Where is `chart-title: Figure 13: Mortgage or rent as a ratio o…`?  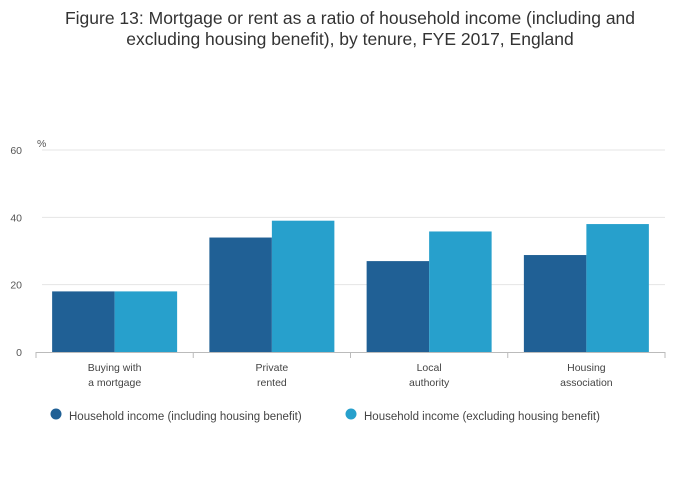
chart-title: Figure 13: Mortgage or rent as a ratio o… is located at coordinates (350, 29).